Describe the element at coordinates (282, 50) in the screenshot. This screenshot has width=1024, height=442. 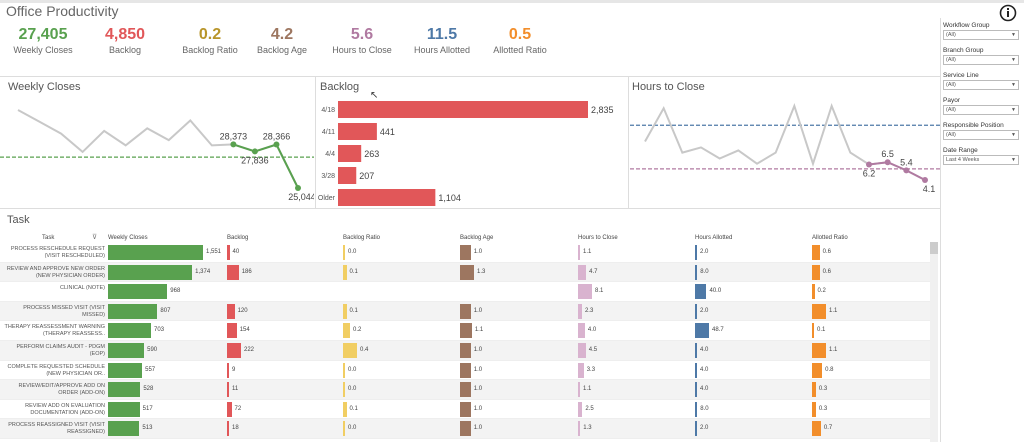
I see `kpi-label: Backlog Age` at that location.